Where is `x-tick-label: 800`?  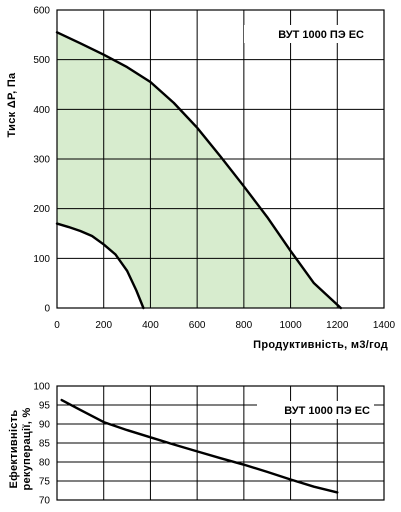 x-tick-label: 800 is located at coordinates (244, 325).